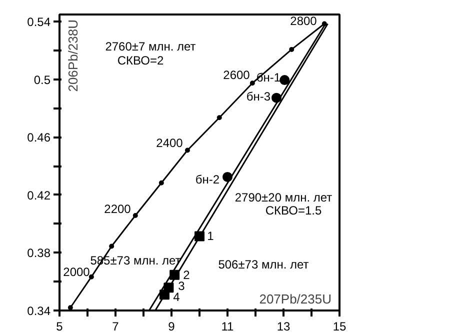  Describe the element at coordinates (295, 299) in the screenshot. I see `x-axis-title: 207Pb/235U` at that location.